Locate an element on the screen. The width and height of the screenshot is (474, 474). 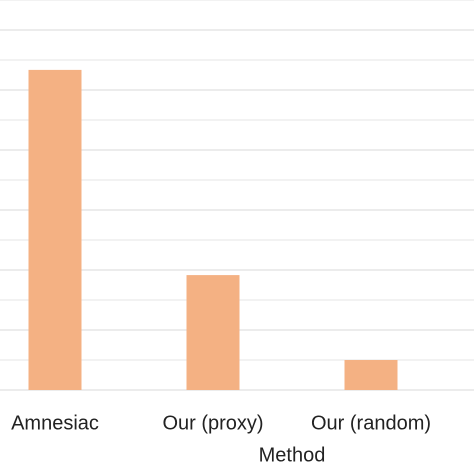
x-tick-label: Amnesiac is located at coordinates (55, 423).